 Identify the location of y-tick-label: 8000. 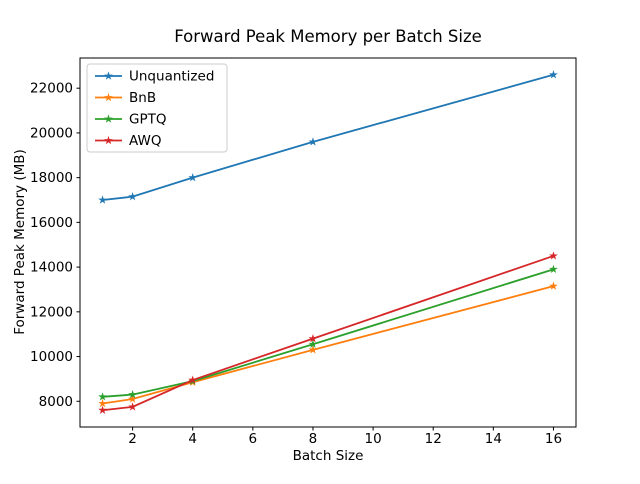
(56, 402).